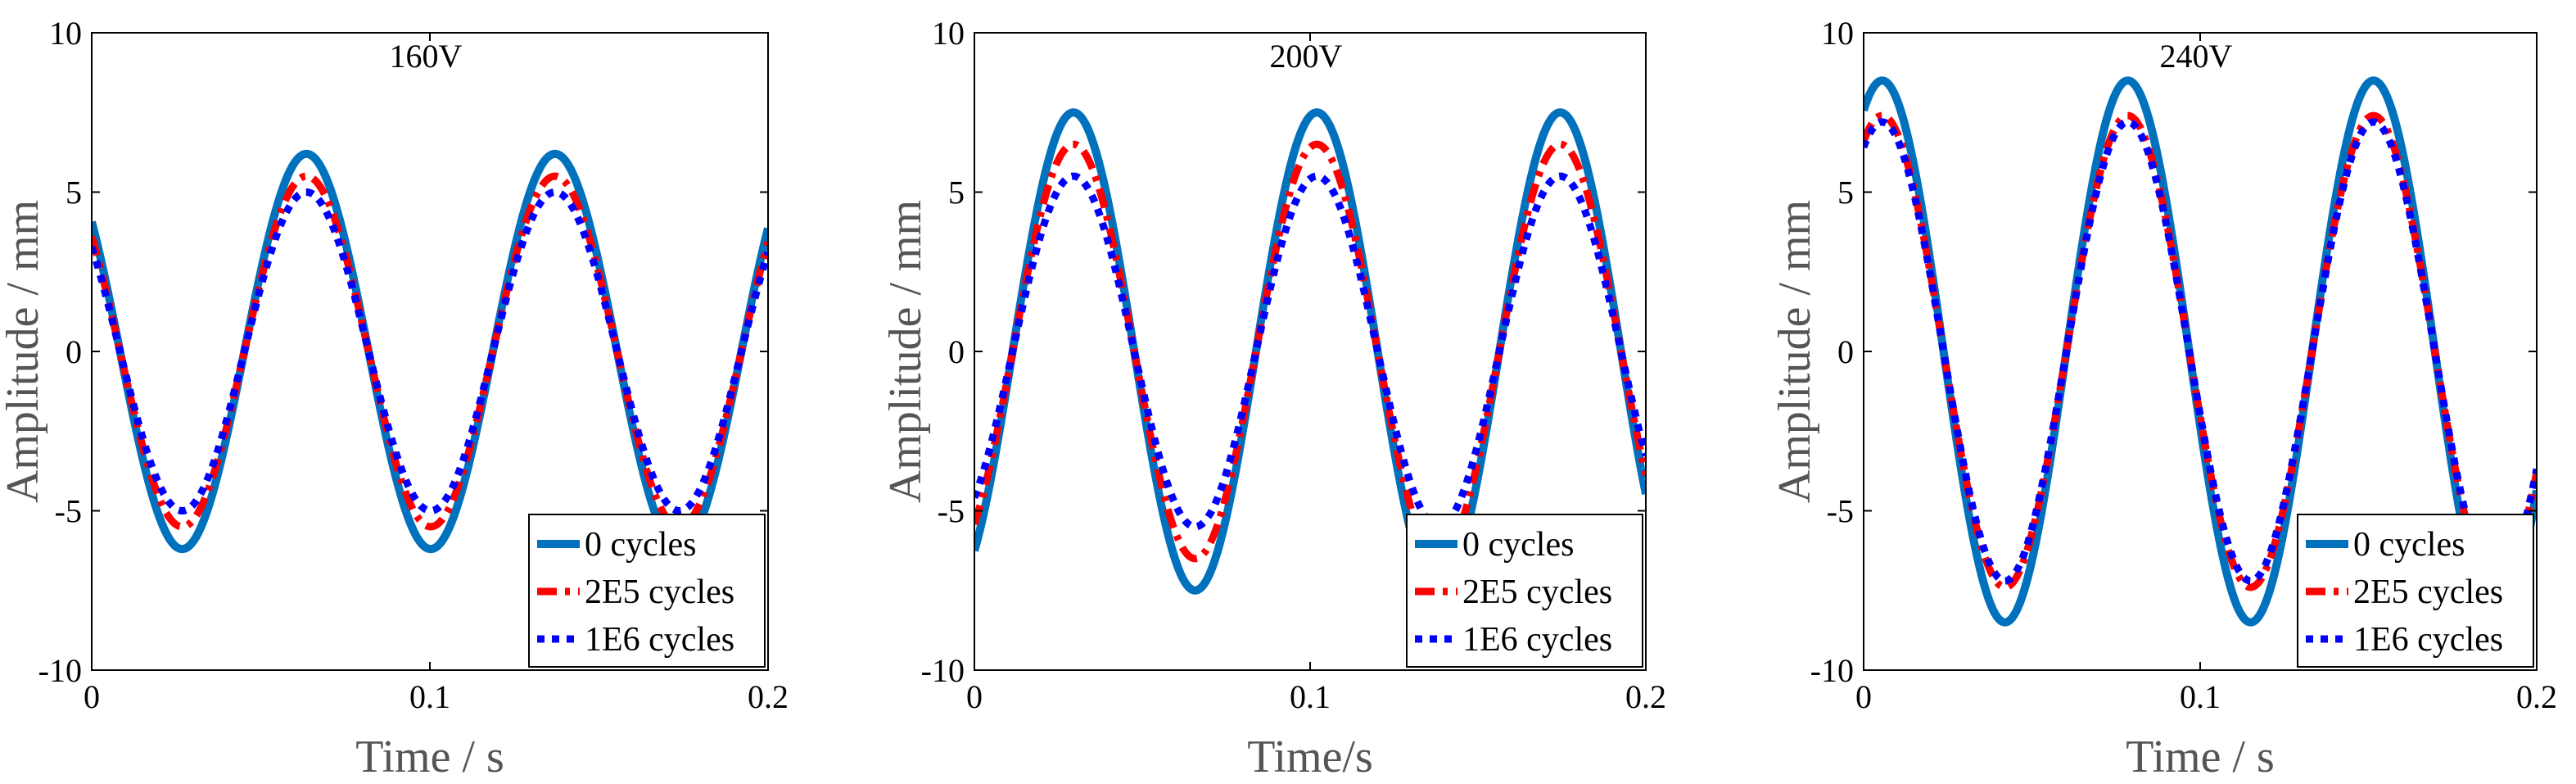  I want to click on series-line-0-cycles, so click(430, 351).